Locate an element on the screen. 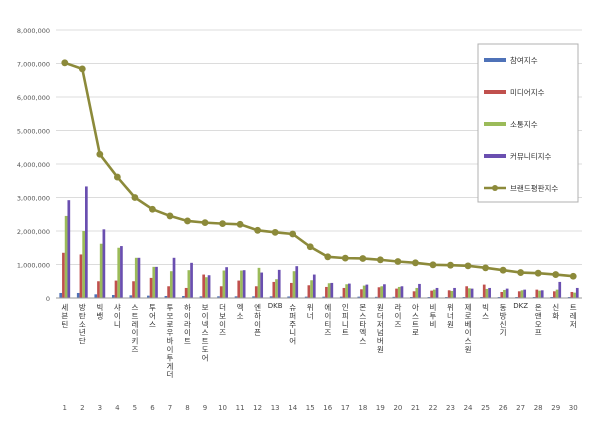 Image resolution: width=600 pixels, height=424 pixels. category-label-char: 단 is located at coordinates (82, 341).